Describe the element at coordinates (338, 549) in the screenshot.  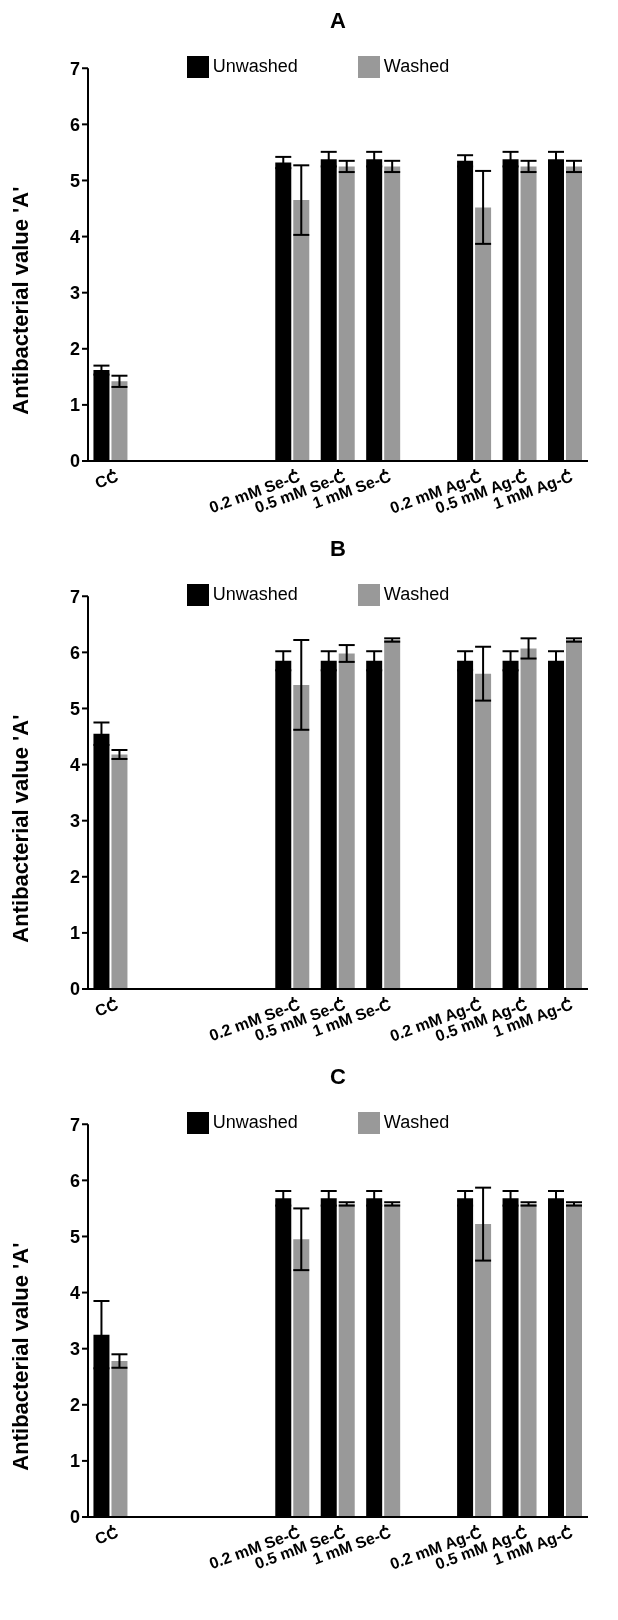
I see `chart-title: B` at that location.